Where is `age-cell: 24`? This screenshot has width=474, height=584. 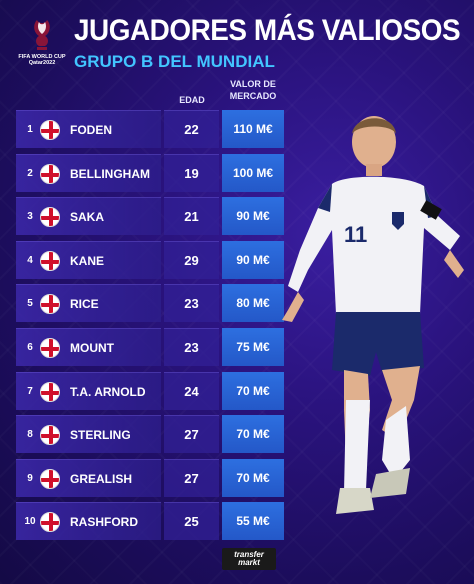
age-cell: 24 is located at coordinates (191, 390).